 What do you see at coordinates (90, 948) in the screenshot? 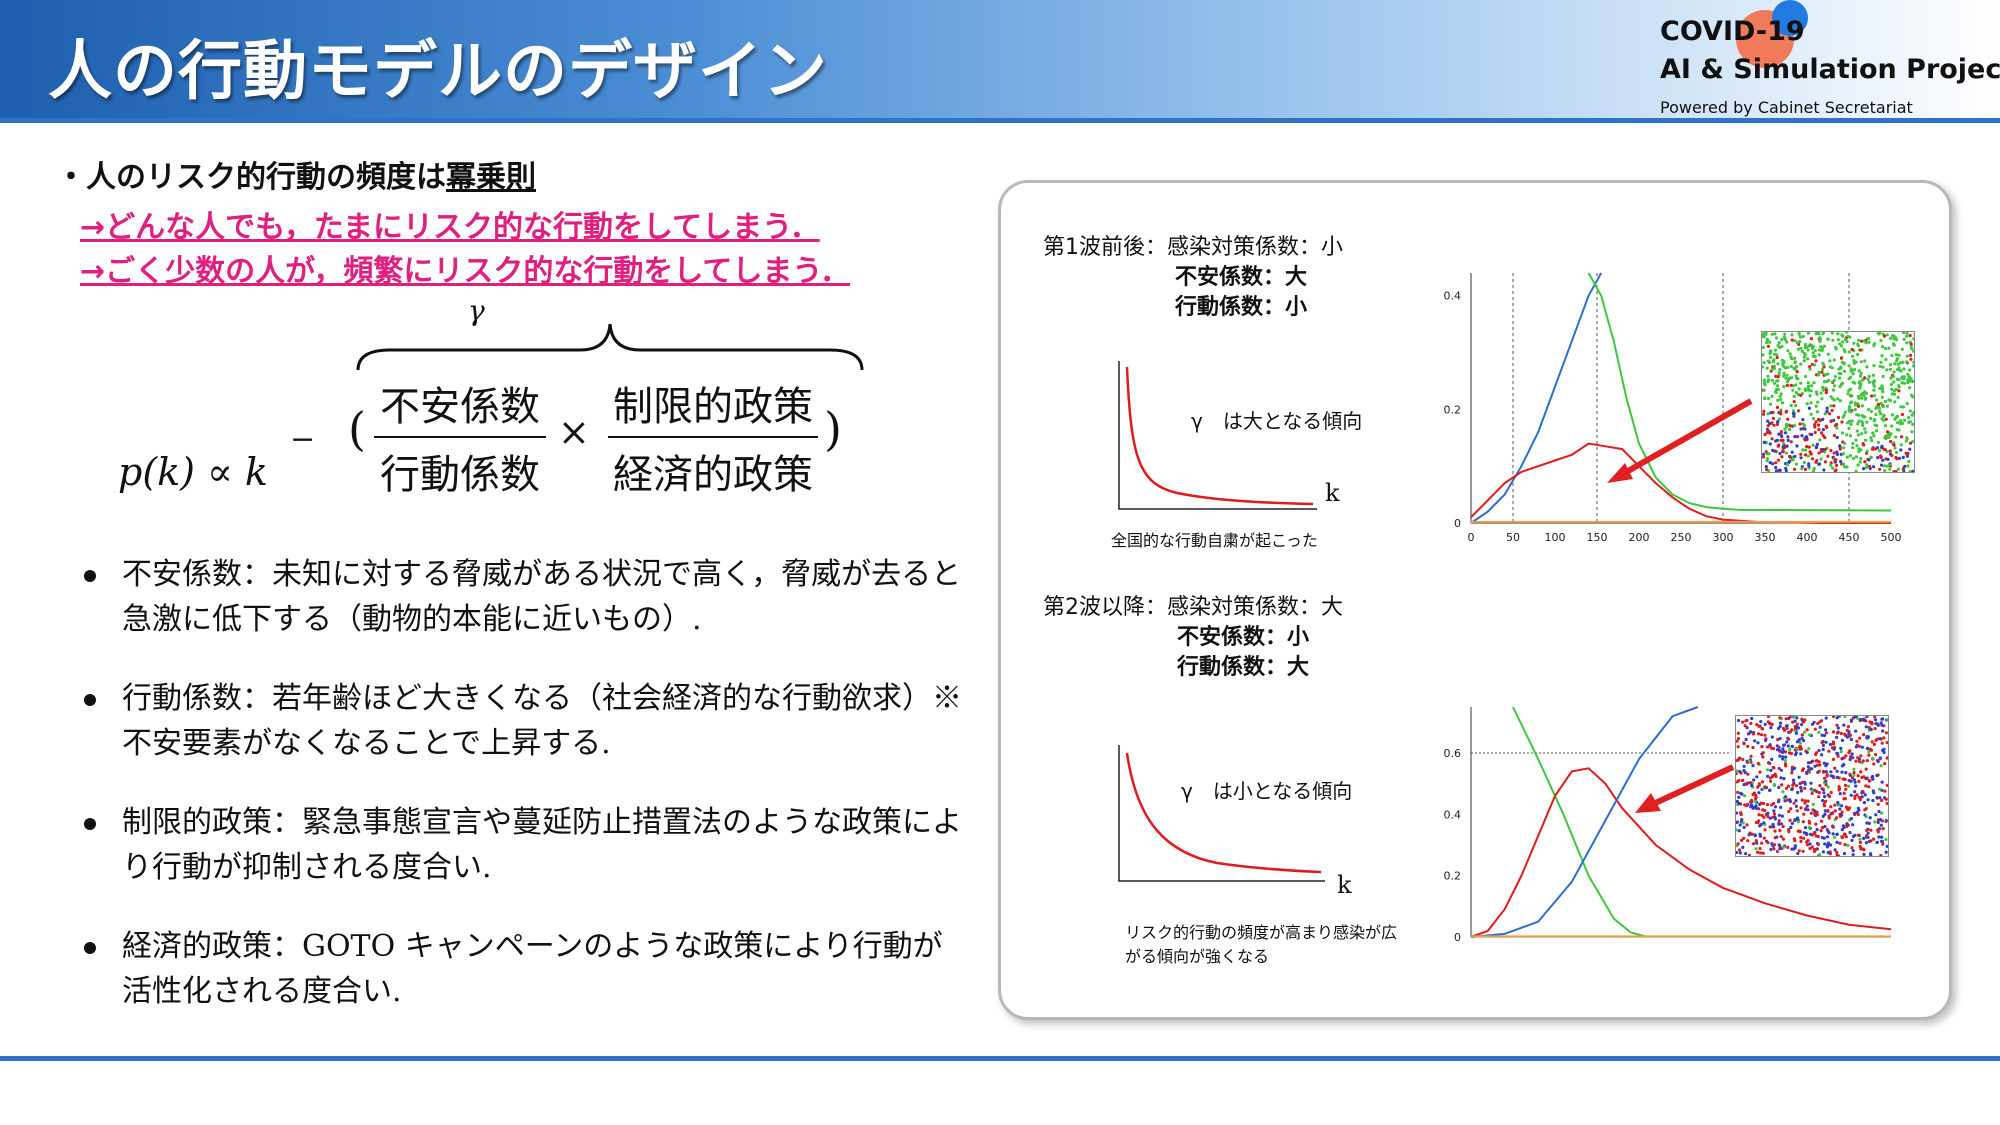
I see `bullet-dot` at bounding box center [90, 948].